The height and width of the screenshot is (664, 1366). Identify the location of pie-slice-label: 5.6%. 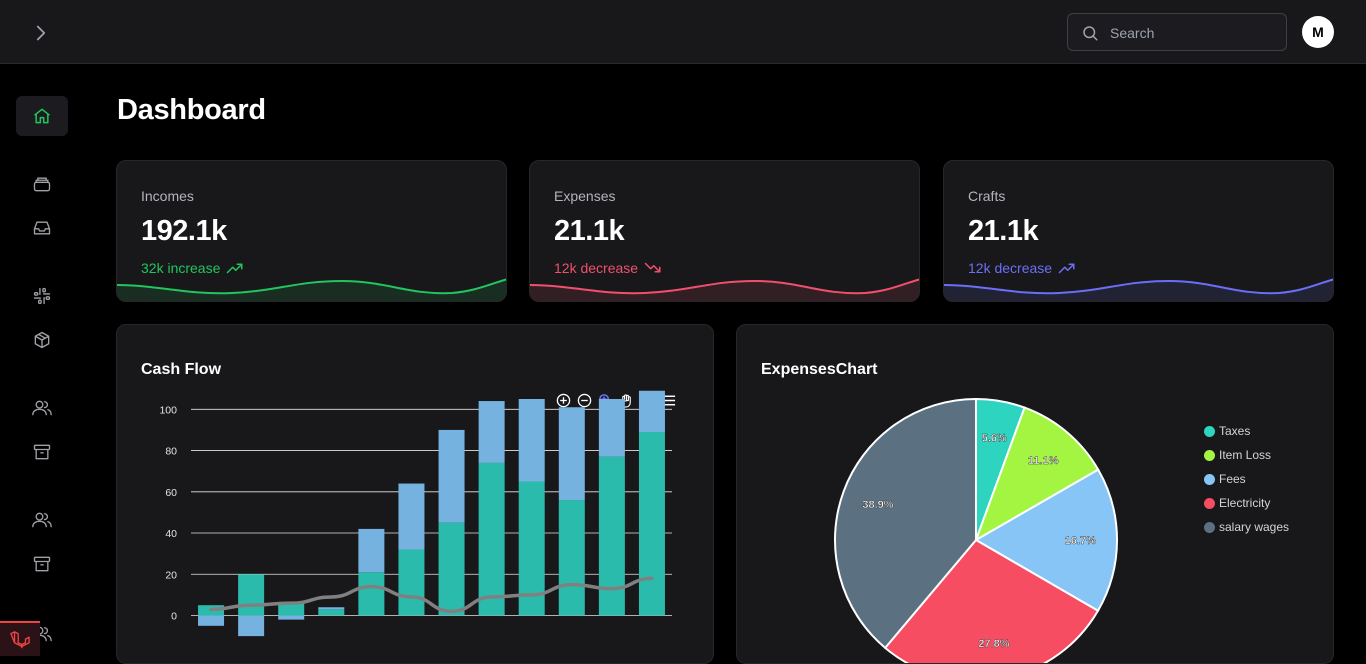
(994, 438).